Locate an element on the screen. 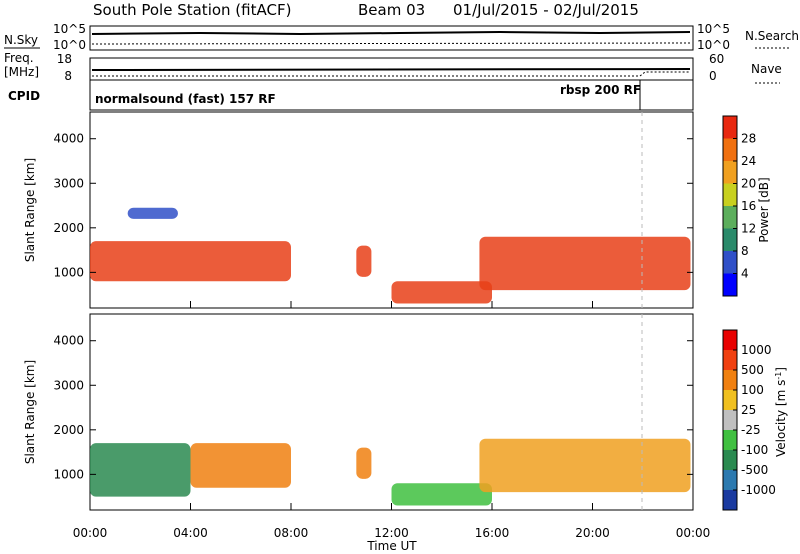  freq-tick-bottom: 8 is located at coordinates (68, 76).